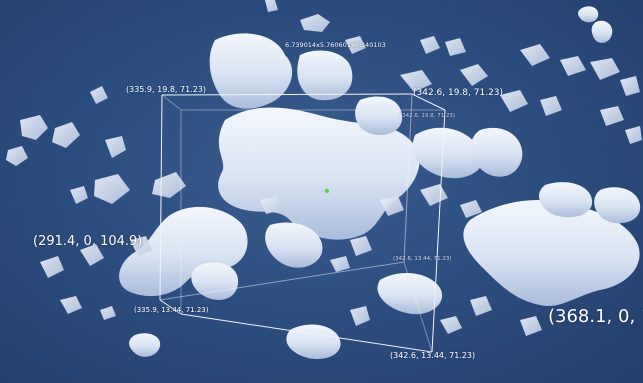 The image size is (643, 383). Describe the element at coordinates (166, 89) in the screenshot. I see `corner-label-top-left: (335.9, 19.8, 71.23)` at that location.